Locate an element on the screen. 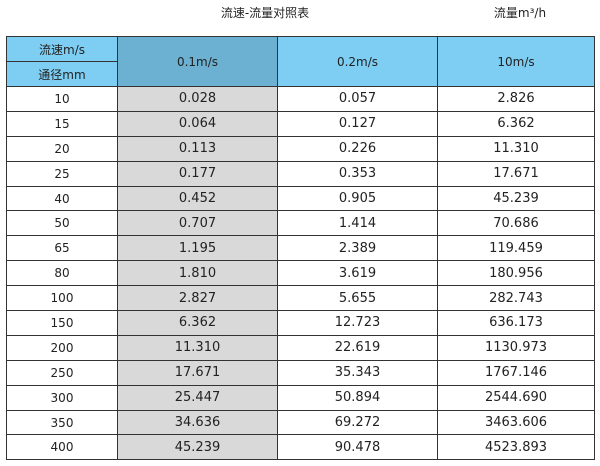 This screenshot has width=600, height=466. flow-cell: 2.827 is located at coordinates (197, 298).